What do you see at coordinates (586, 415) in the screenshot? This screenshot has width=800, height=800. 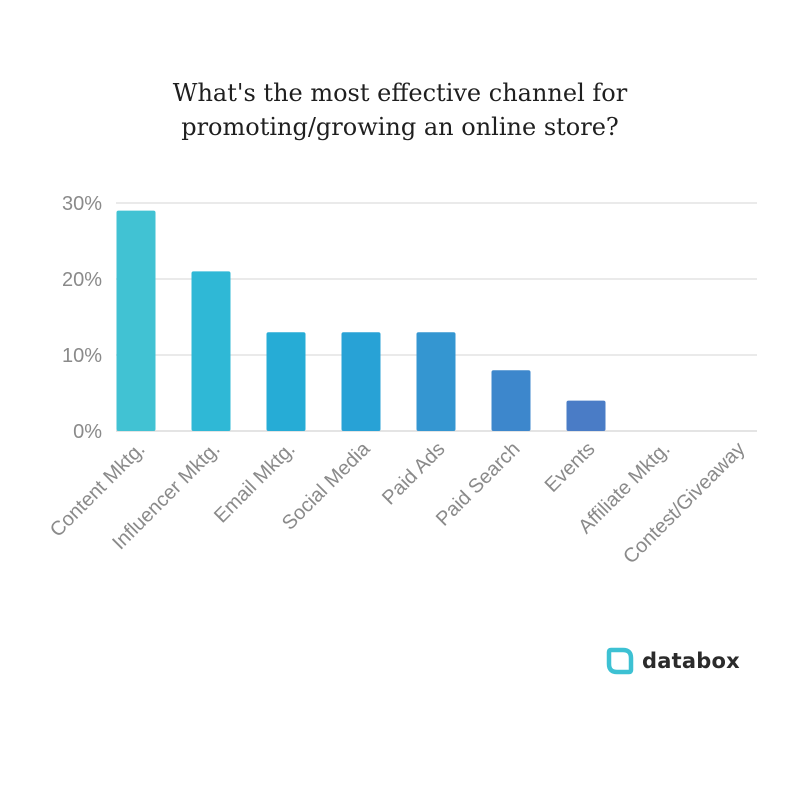 I see `bar-events` at bounding box center [586, 415].